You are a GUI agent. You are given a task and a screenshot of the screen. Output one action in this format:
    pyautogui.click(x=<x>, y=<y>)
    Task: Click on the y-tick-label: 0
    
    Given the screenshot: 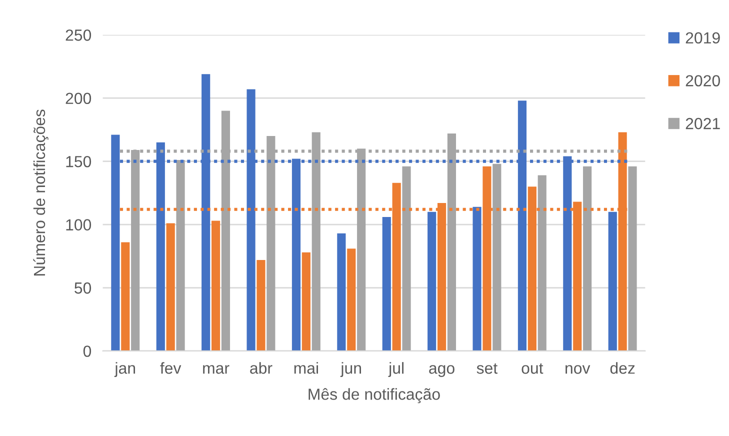 What is the action you would take?
    pyautogui.click(x=87, y=351)
    